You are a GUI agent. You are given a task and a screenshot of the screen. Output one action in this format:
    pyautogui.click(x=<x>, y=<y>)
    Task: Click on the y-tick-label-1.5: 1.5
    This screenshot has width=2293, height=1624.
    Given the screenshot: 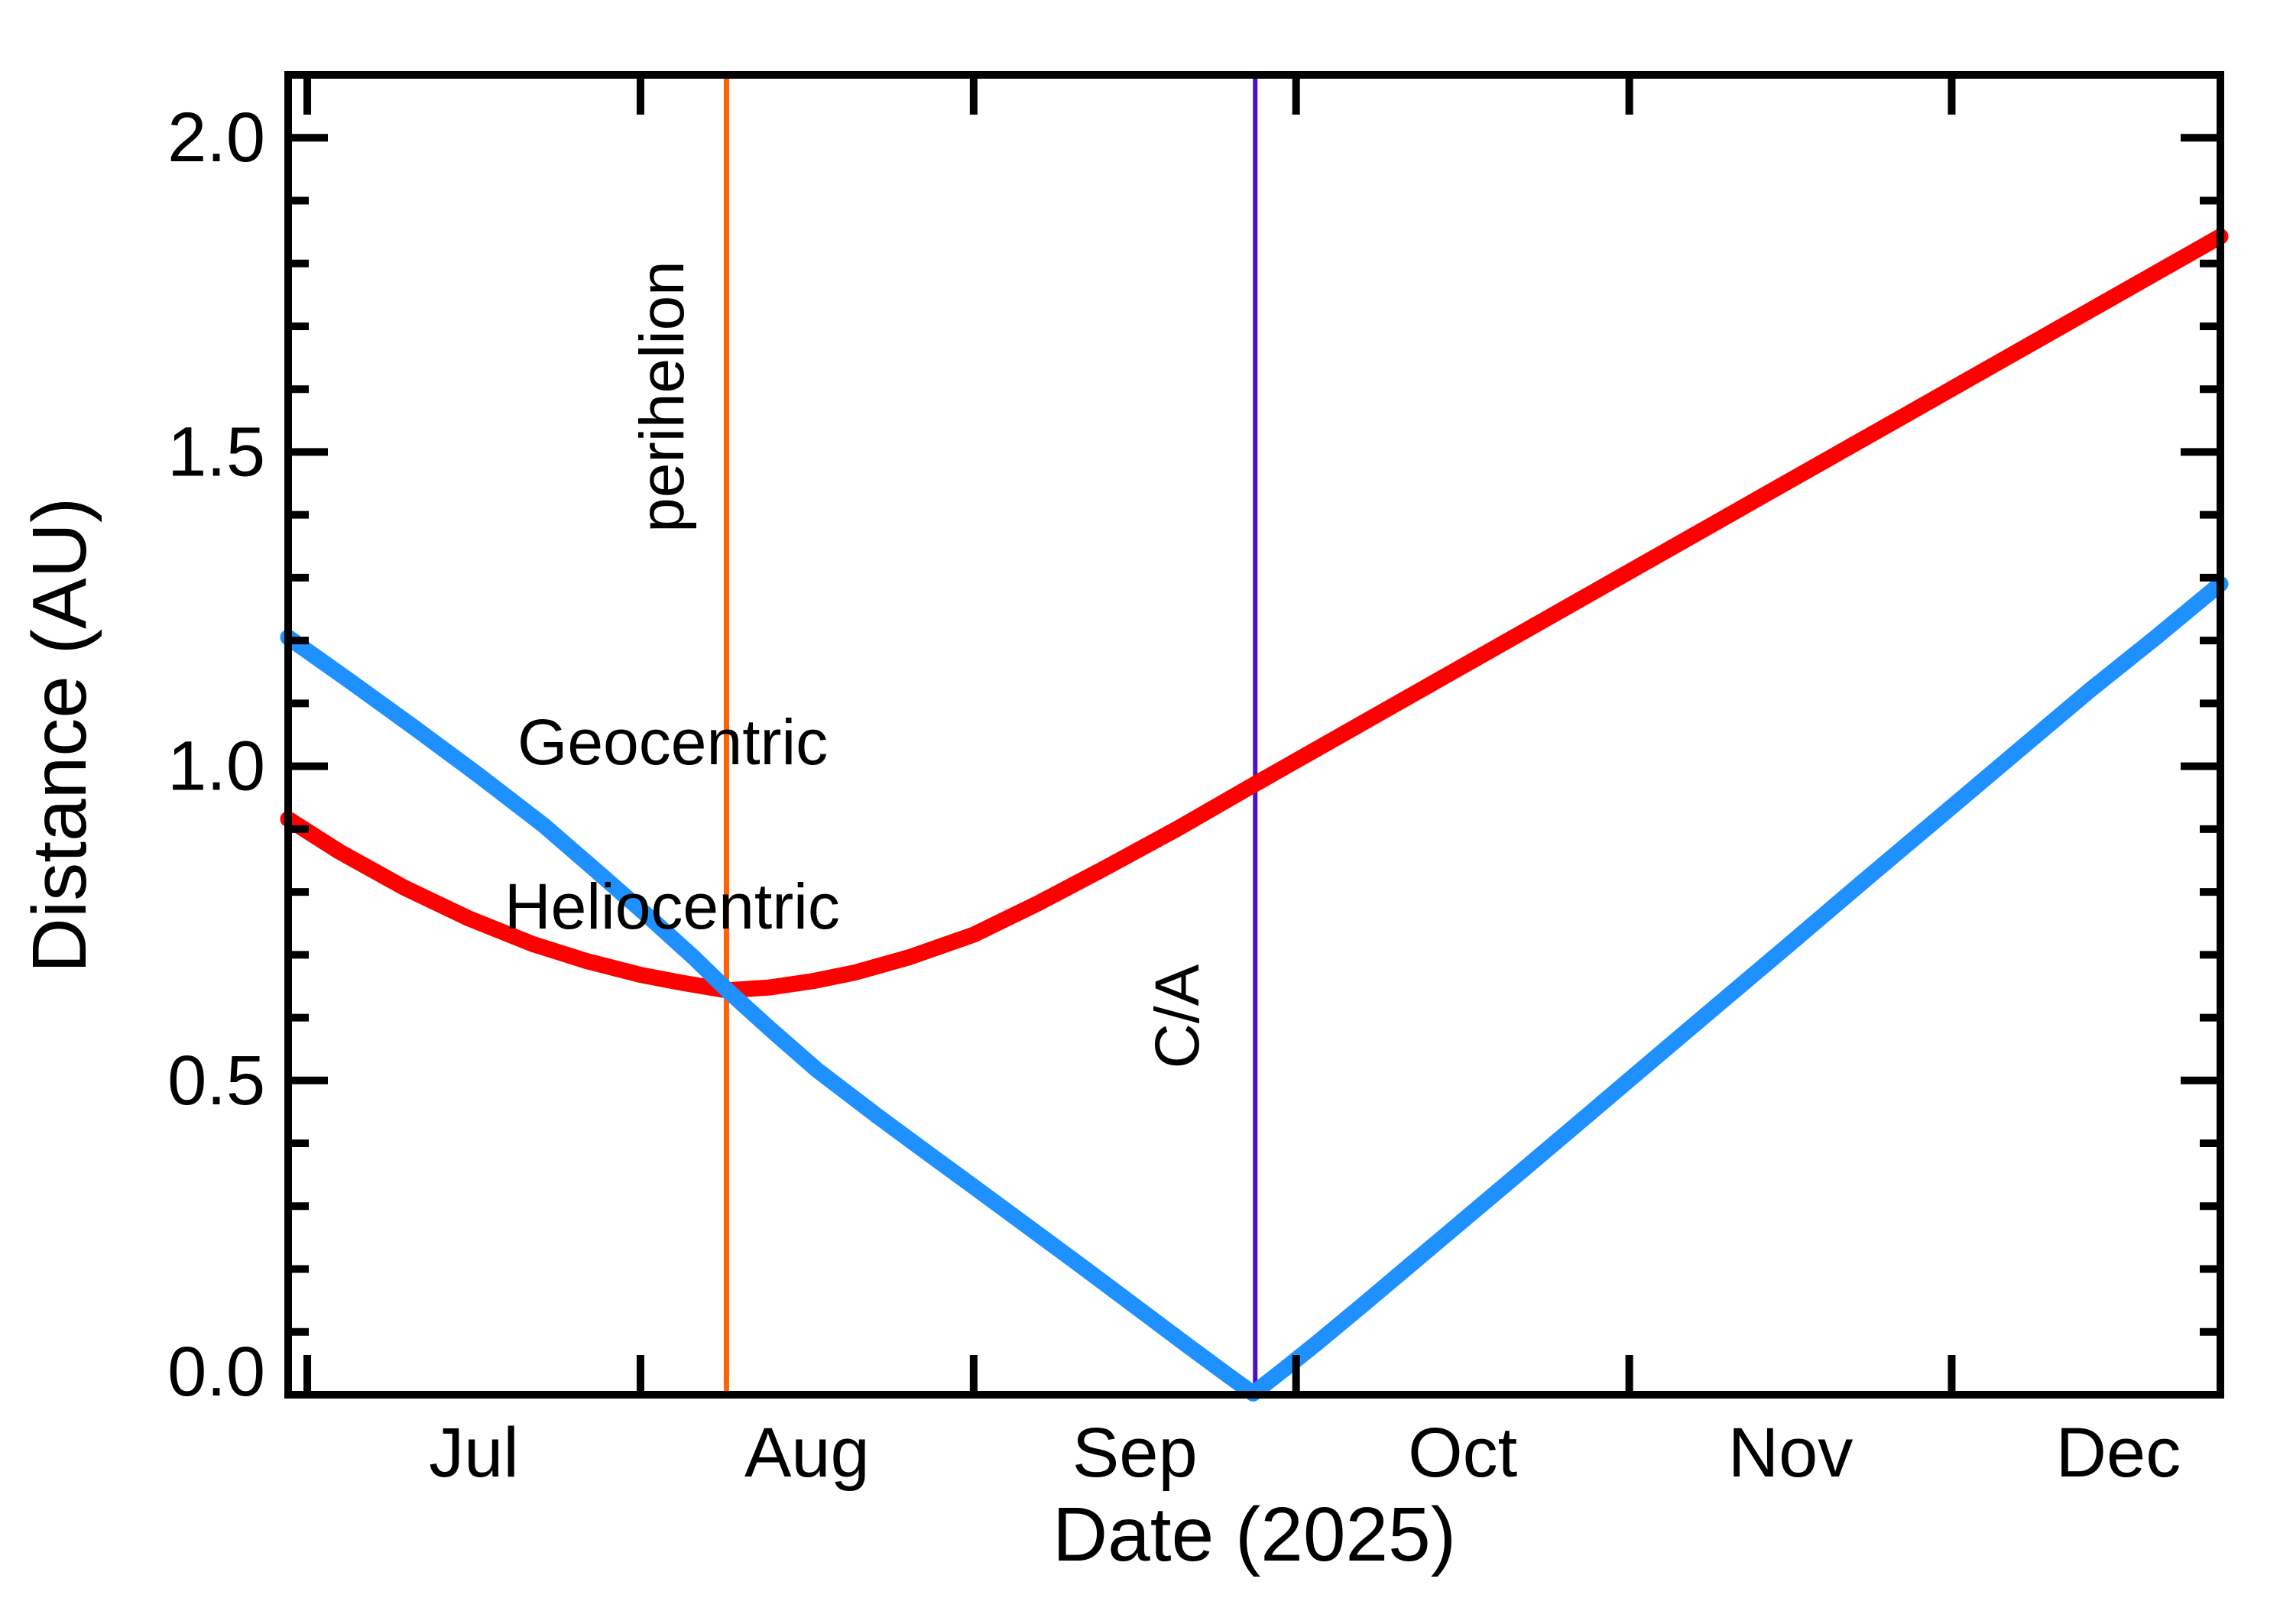 What is the action you would take?
    pyautogui.click(x=216, y=452)
    